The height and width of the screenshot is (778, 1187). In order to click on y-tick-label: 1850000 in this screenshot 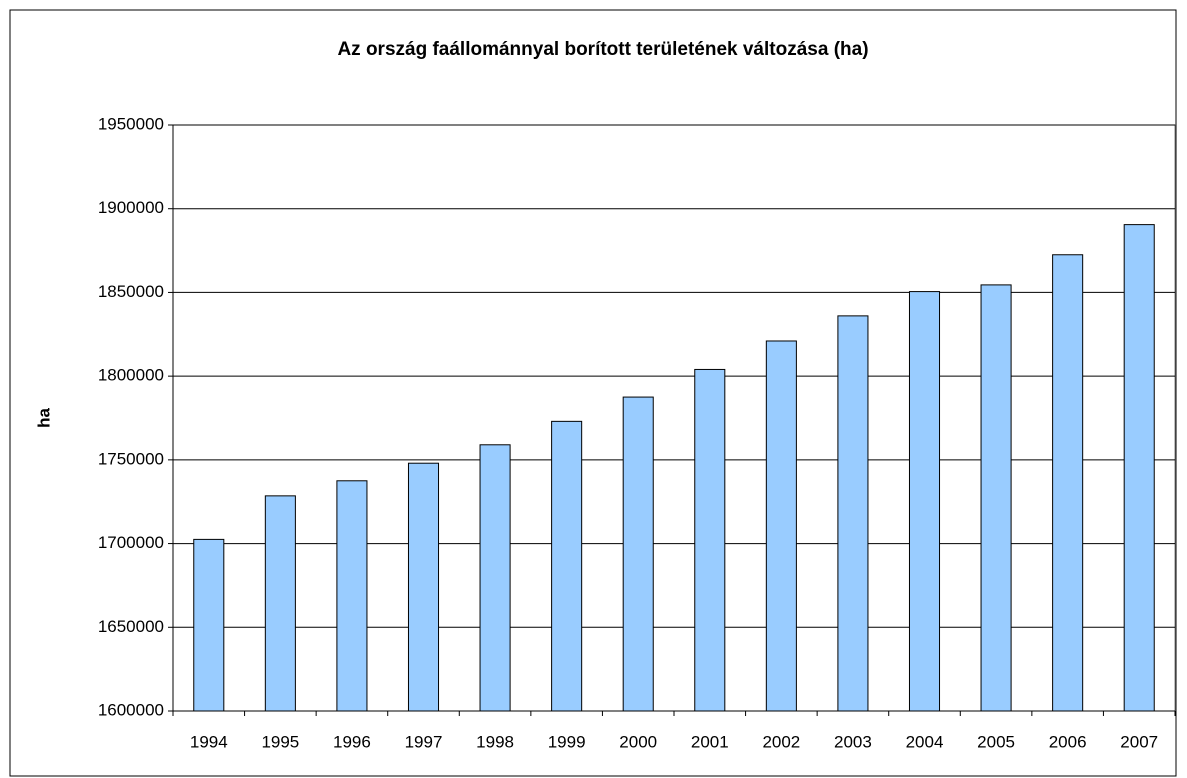, I will do `click(131, 291)`.